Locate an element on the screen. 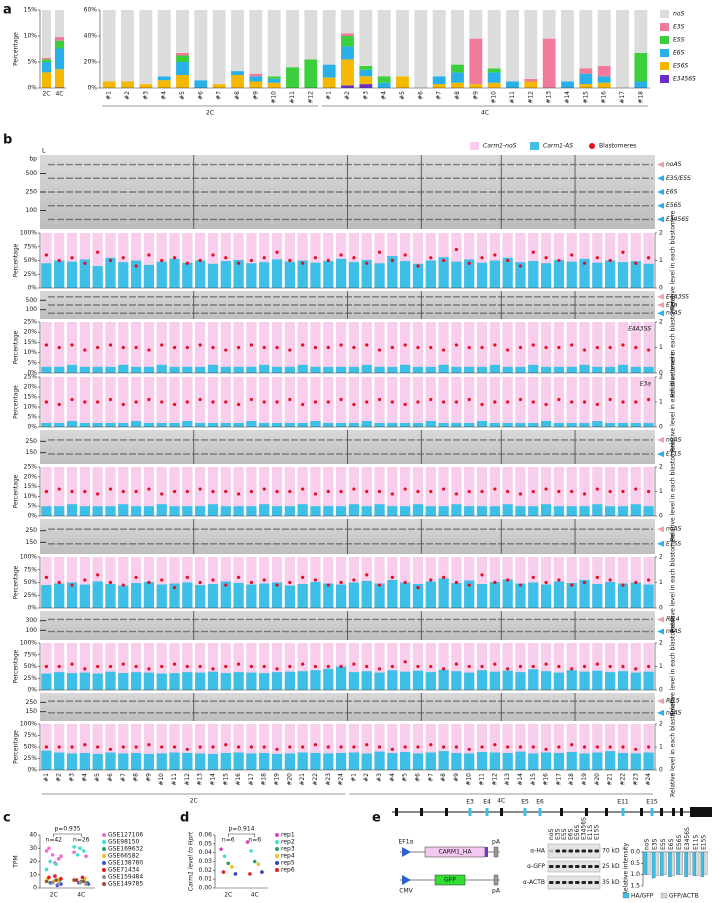 Image resolution: width=717 pixels, height=903 pixels. x-tick-label: #10 is located at coordinates (494, 97).